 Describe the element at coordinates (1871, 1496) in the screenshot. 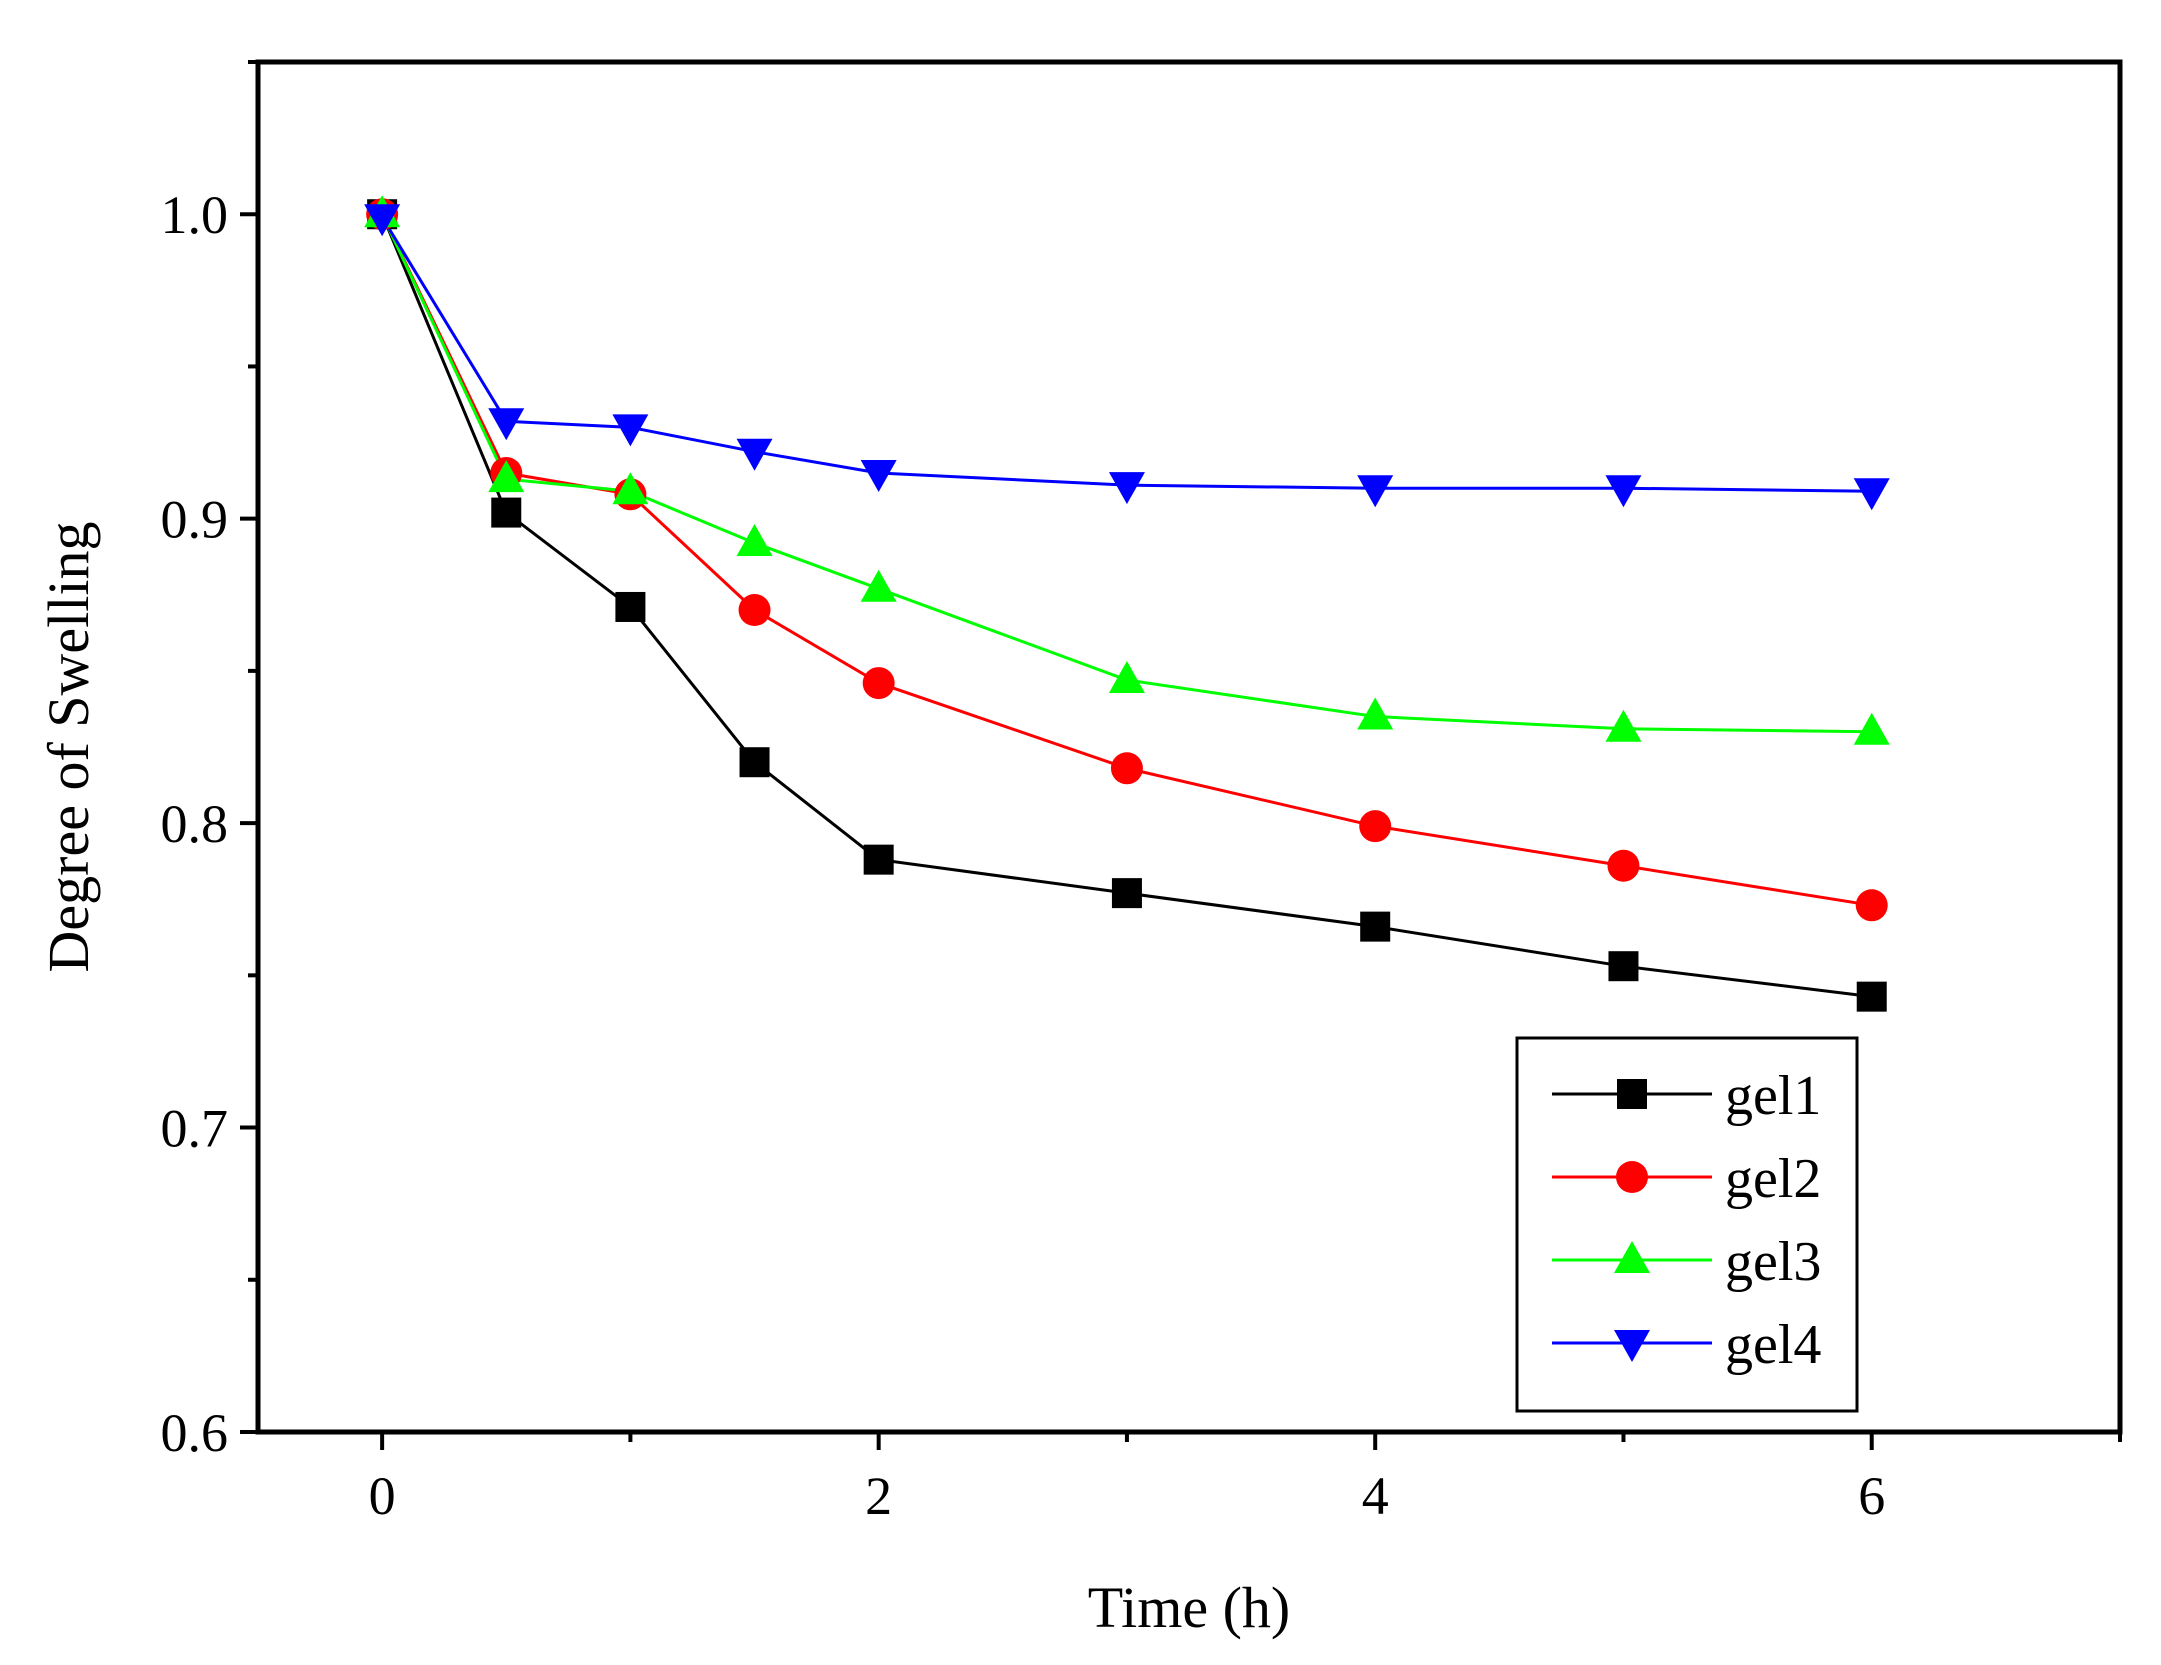

I see `x-tick-label: 6` at that location.